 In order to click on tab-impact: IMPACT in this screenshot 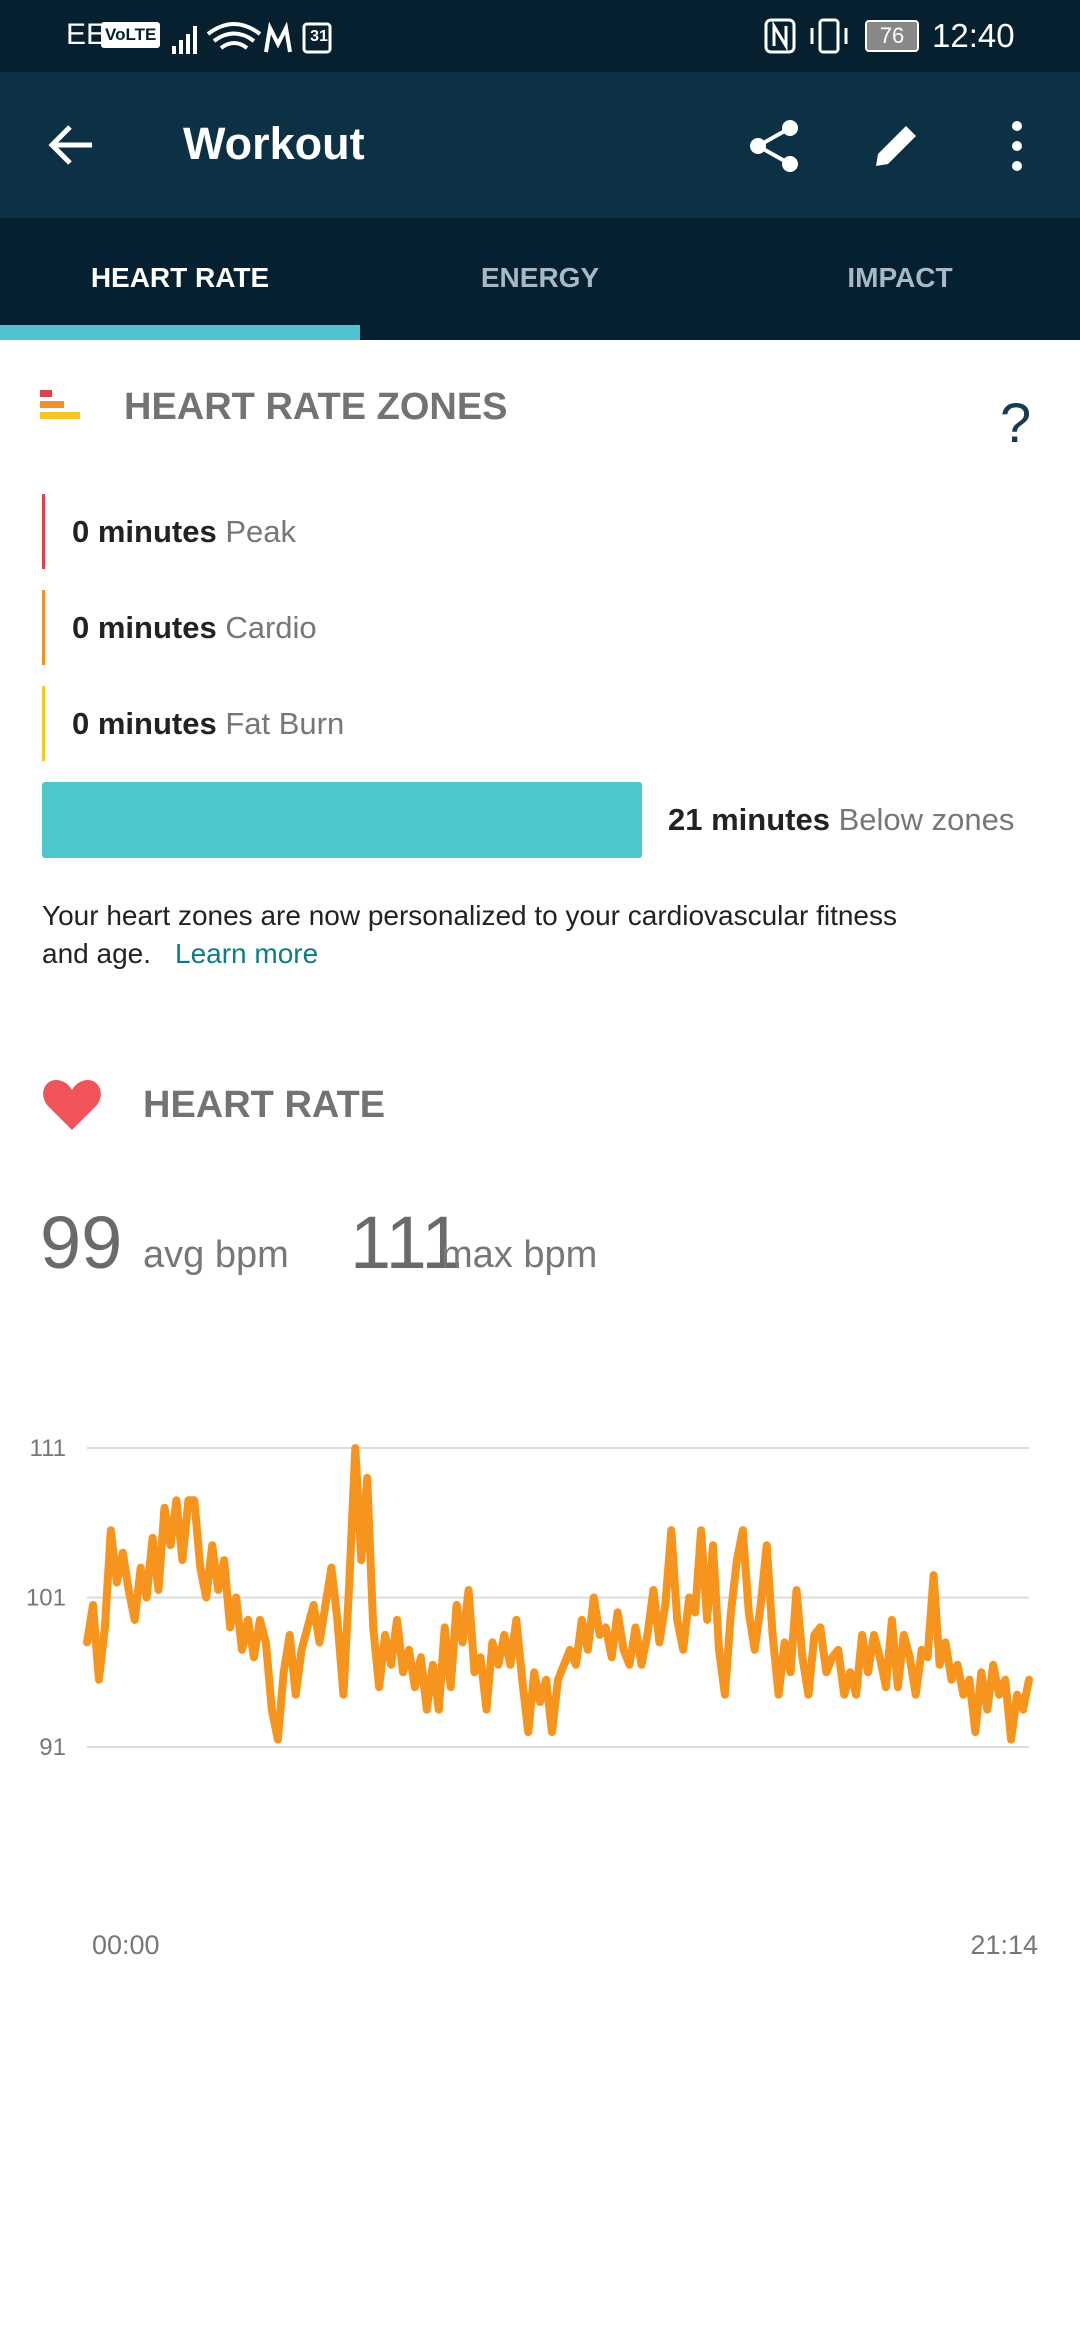, I will do `click(900, 277)`.